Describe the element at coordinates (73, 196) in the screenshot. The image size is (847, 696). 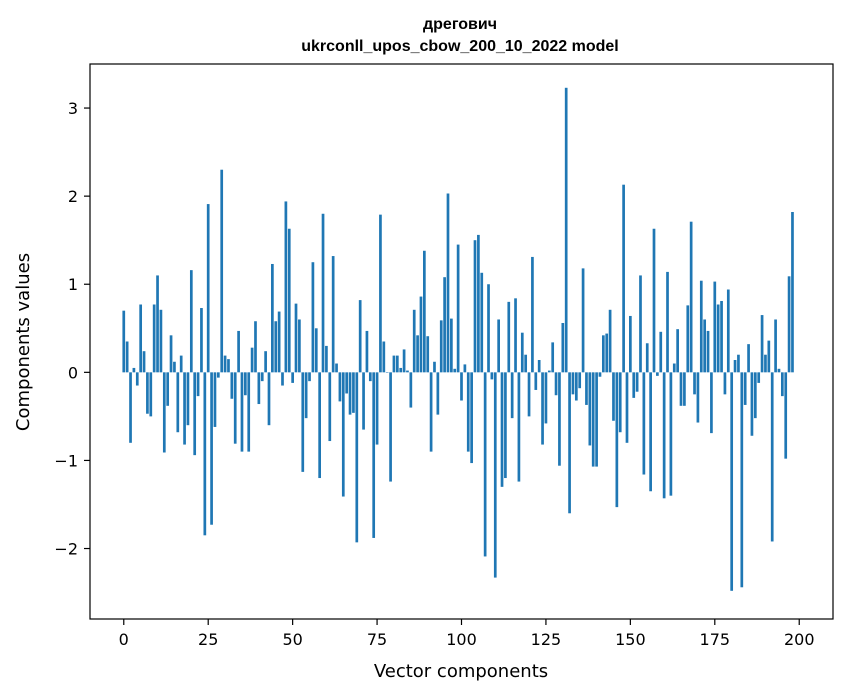
I see `y-tick-label: 2` at that location.